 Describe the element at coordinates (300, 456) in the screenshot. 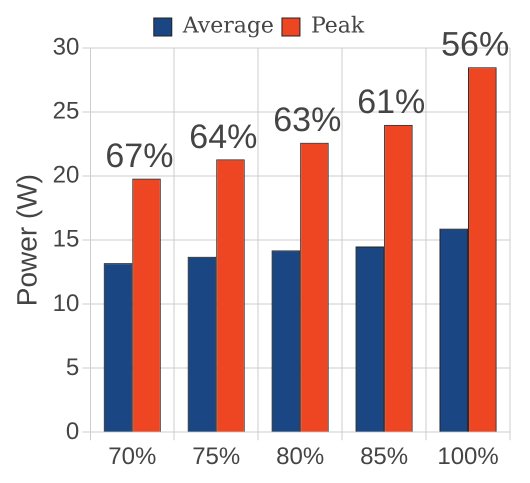

I see `x-tick-label: 80%` at that location.